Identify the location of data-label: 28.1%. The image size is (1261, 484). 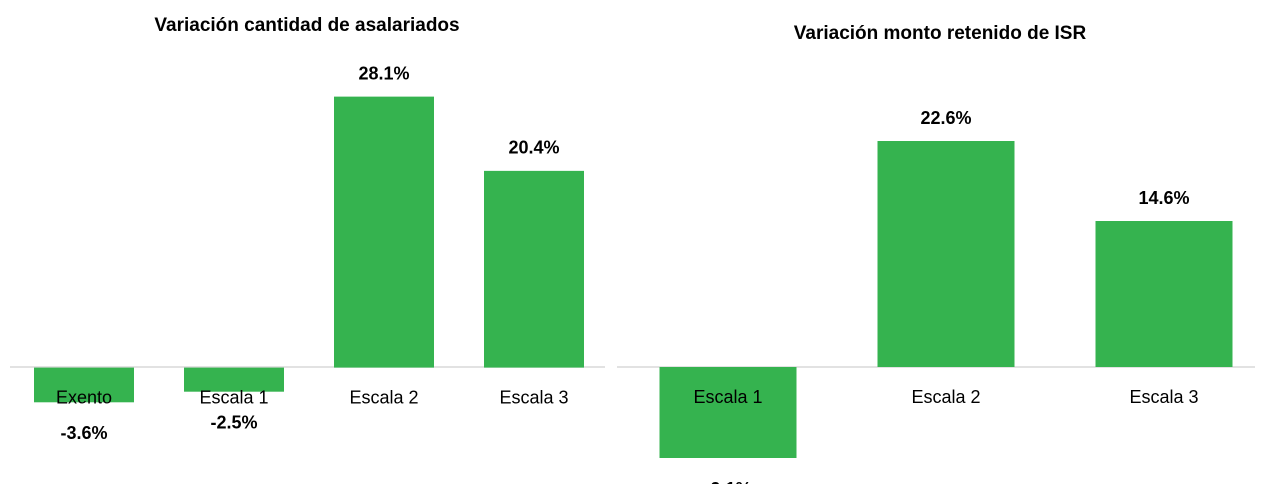
(383, 73).